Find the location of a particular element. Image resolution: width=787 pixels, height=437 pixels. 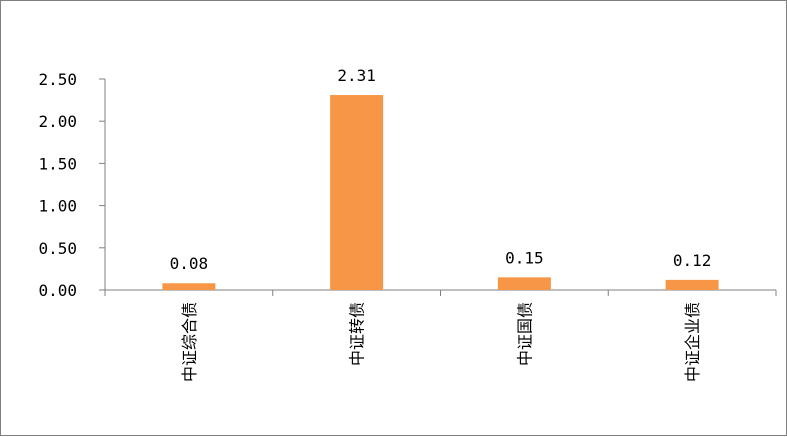

x-axis-ticks is located at coordinates (440, 293).